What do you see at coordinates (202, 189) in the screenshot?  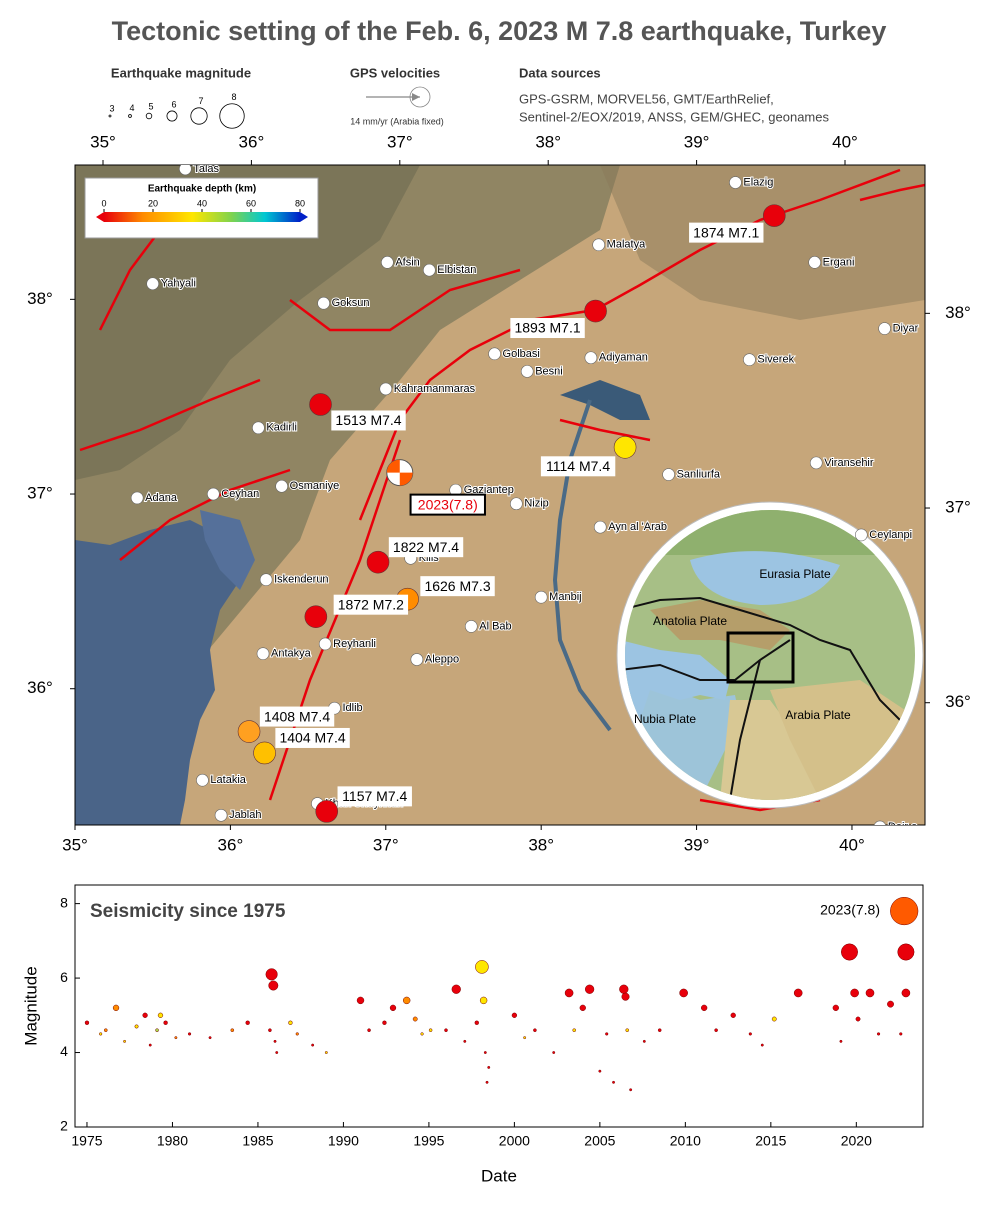 I see `colorbar-title: Earthquake depth (km)` at bounding box center [202, 189].